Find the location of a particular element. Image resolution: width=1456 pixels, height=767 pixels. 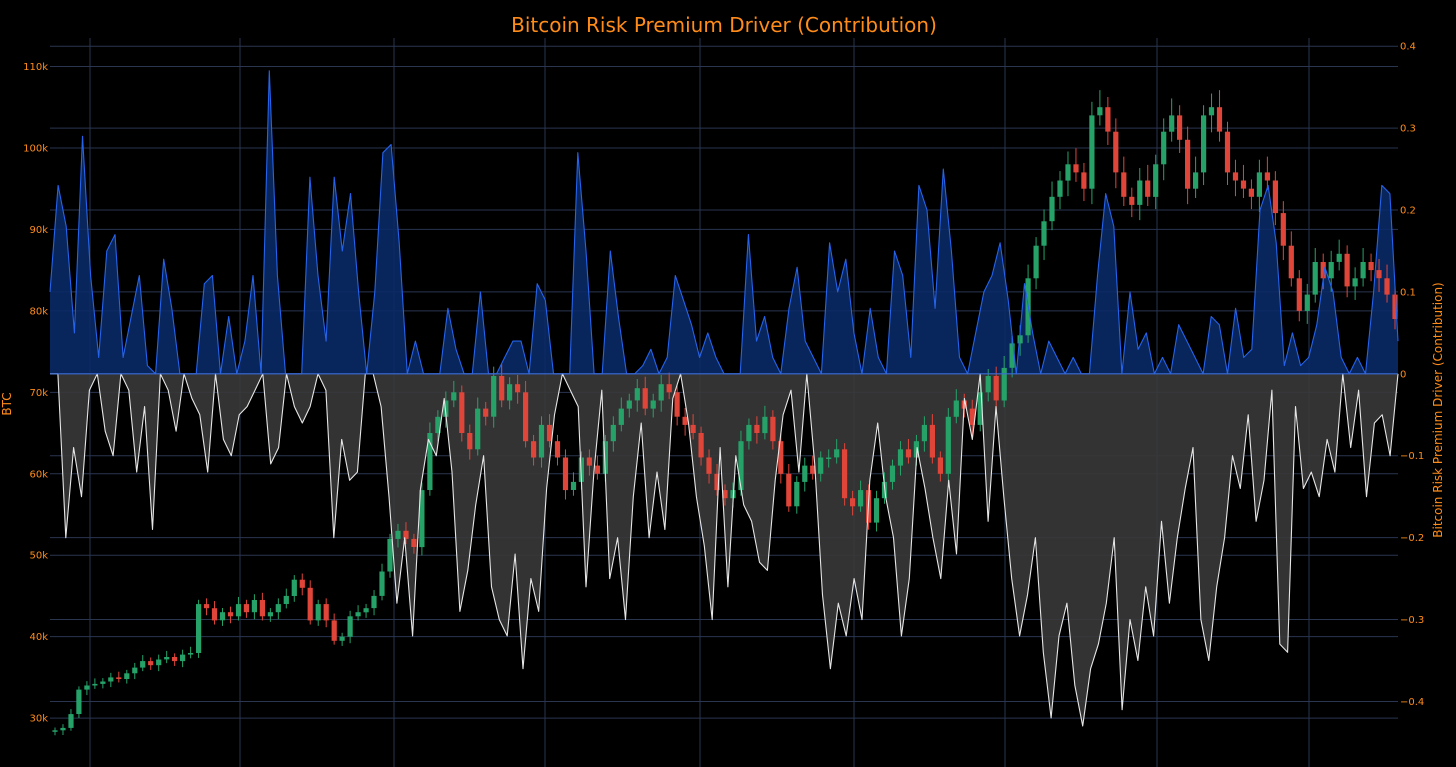

right-tick-label: −0.1 is located at coordinates (1412, 456).